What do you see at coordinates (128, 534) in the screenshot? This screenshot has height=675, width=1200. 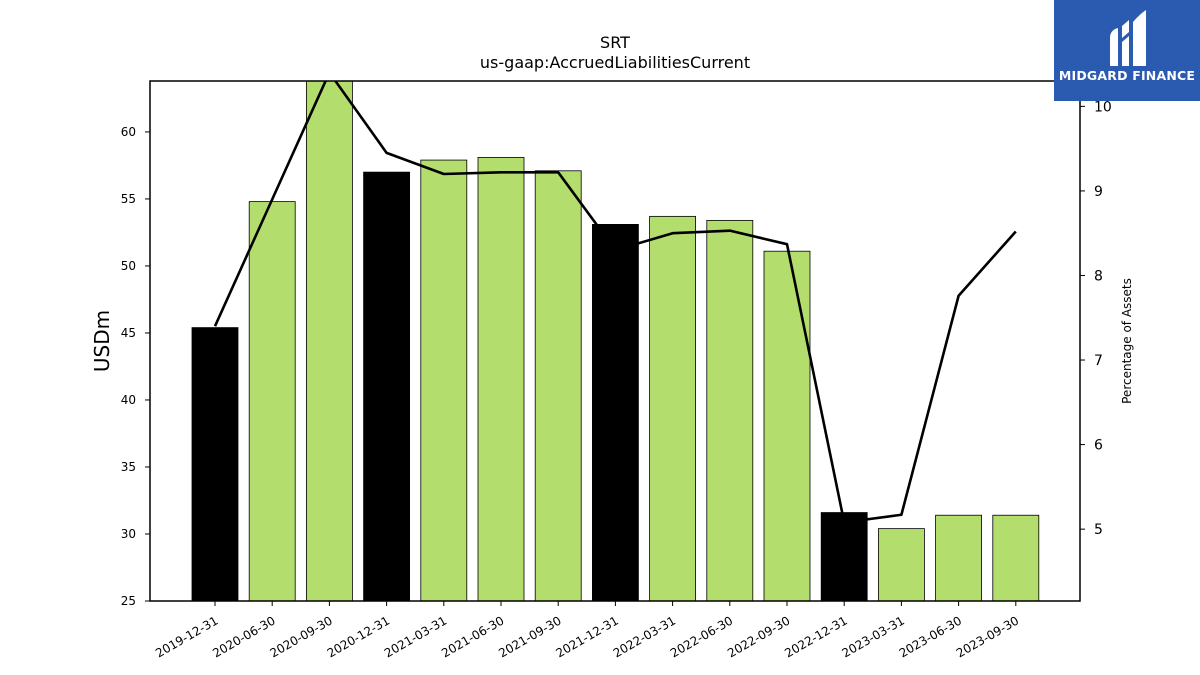 I see `y-tick-label: 30` at bounding box center [128, 534].